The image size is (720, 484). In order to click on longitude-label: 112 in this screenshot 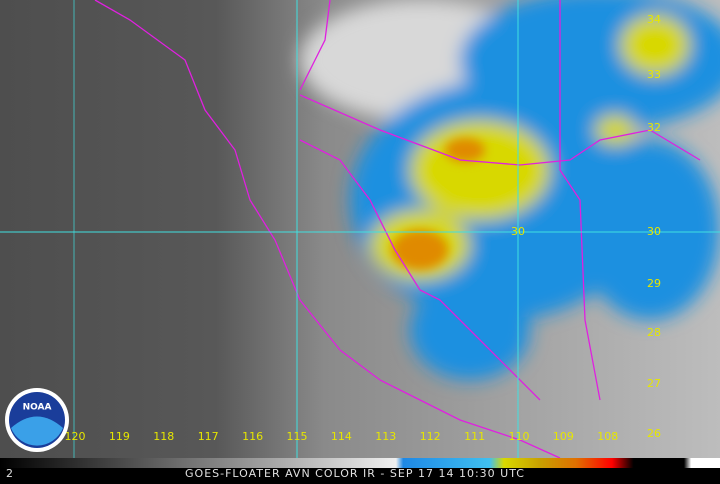, I will do `click(430, 436)`.